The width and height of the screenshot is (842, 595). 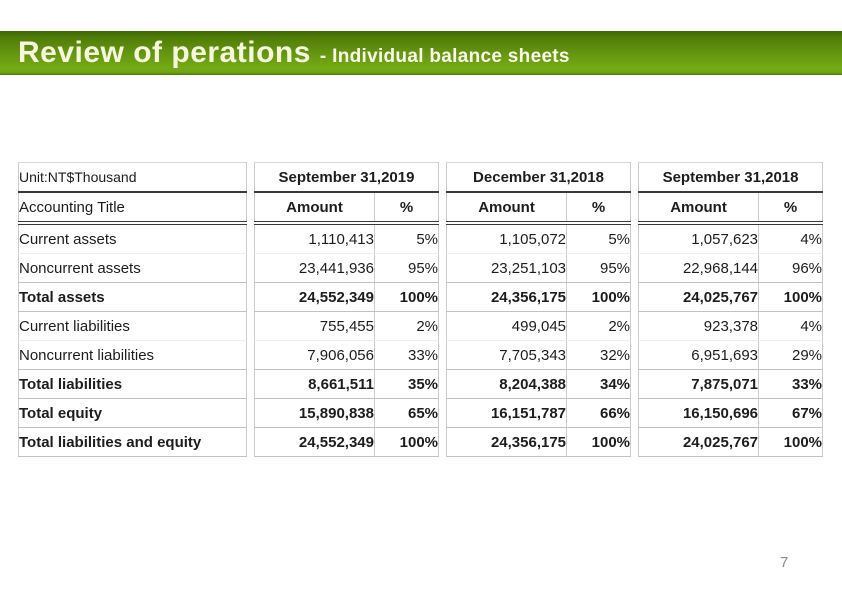 What do you see at coordinates (132, 238) in the screenshot?
I see `row-label: Current assets` at bounding box center [132, 238].